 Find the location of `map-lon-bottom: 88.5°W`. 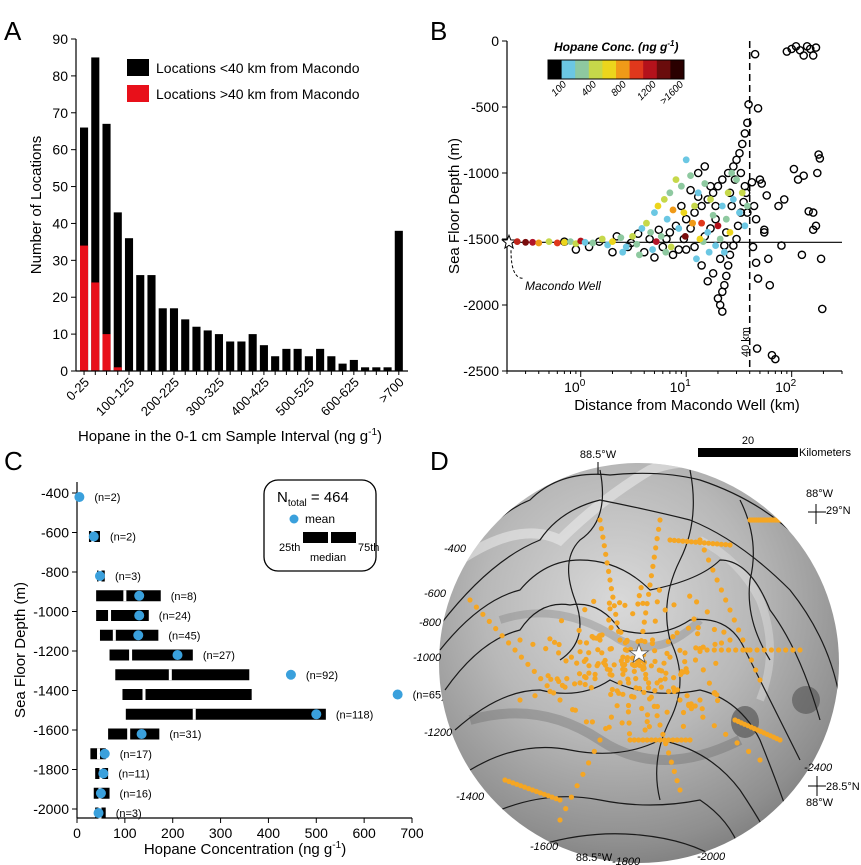

map-lon-bottom: 88.5°W is located at coordinates (594, 858).